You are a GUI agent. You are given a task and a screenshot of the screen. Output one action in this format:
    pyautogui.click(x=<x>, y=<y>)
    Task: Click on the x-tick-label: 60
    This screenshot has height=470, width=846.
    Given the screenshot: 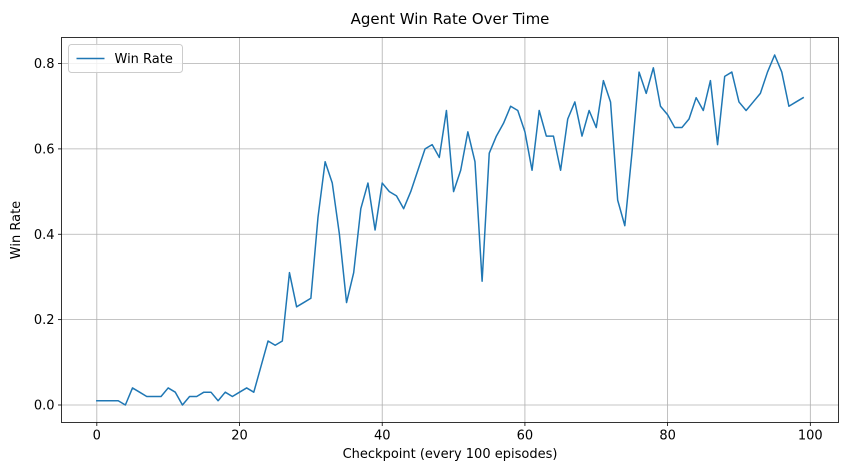 What is the action you would take?
    pyautogui.click(x=525, y=436)
    